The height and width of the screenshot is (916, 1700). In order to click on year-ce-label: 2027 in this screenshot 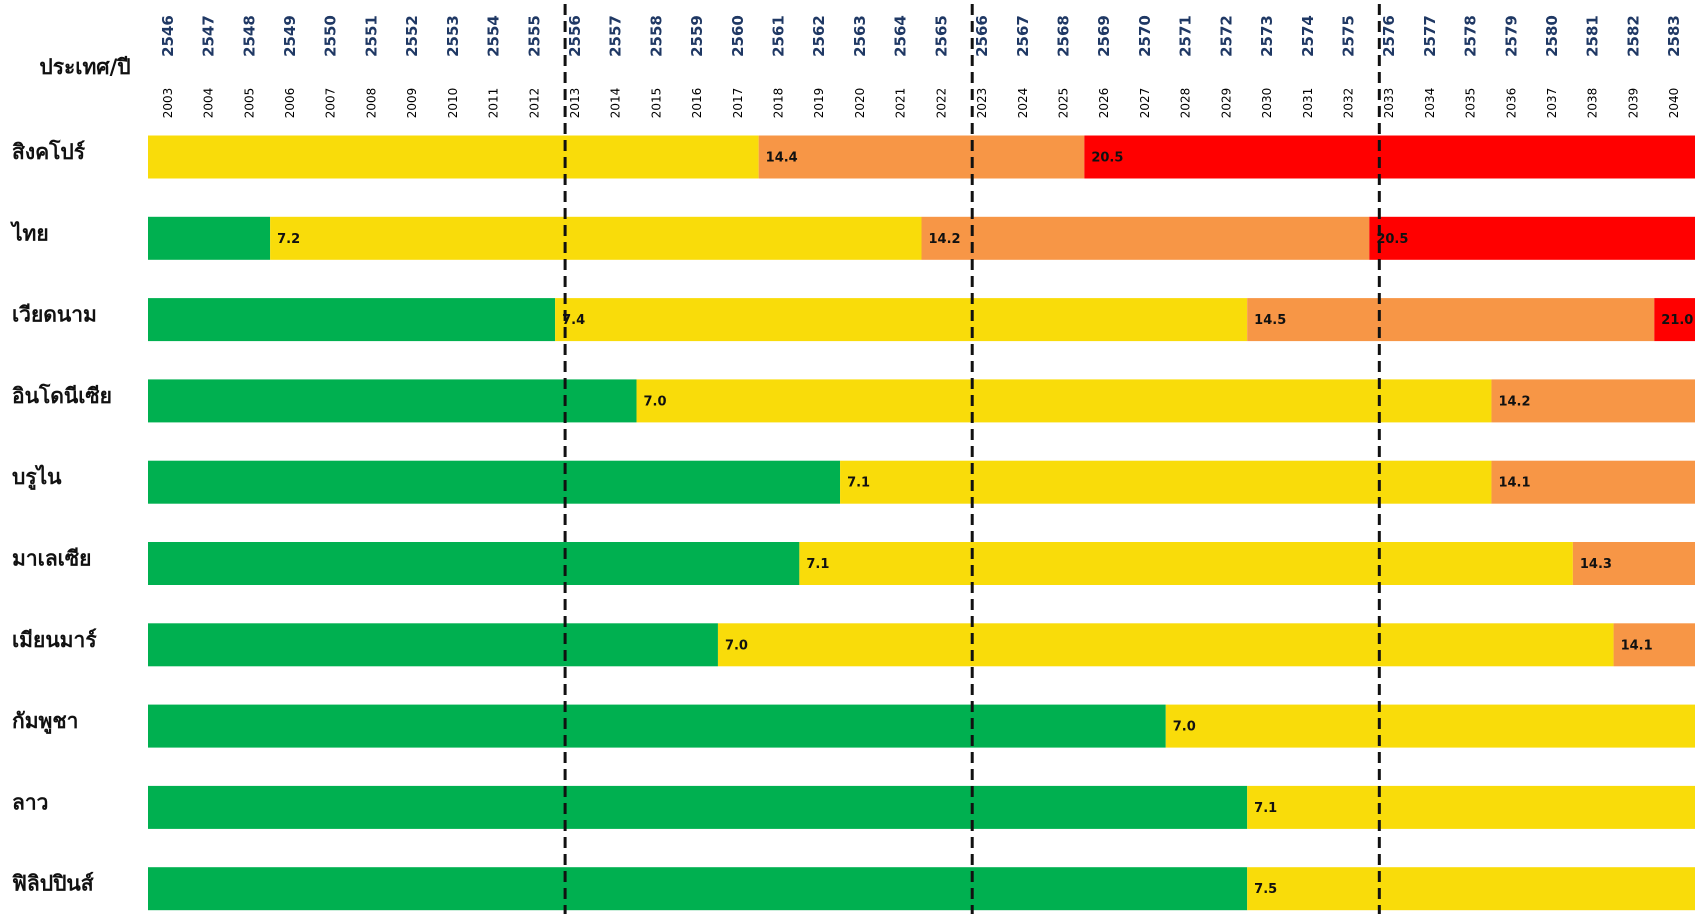, I will do `click(1145, 103)`.